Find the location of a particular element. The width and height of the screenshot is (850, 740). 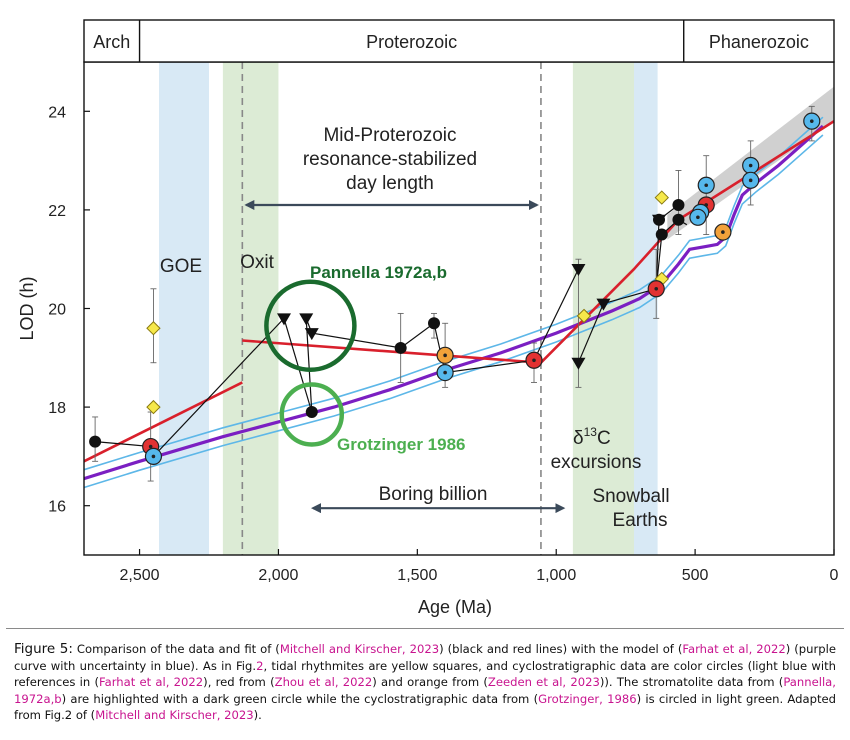

carbon-symbol: C is located at coordinates (604, 438).